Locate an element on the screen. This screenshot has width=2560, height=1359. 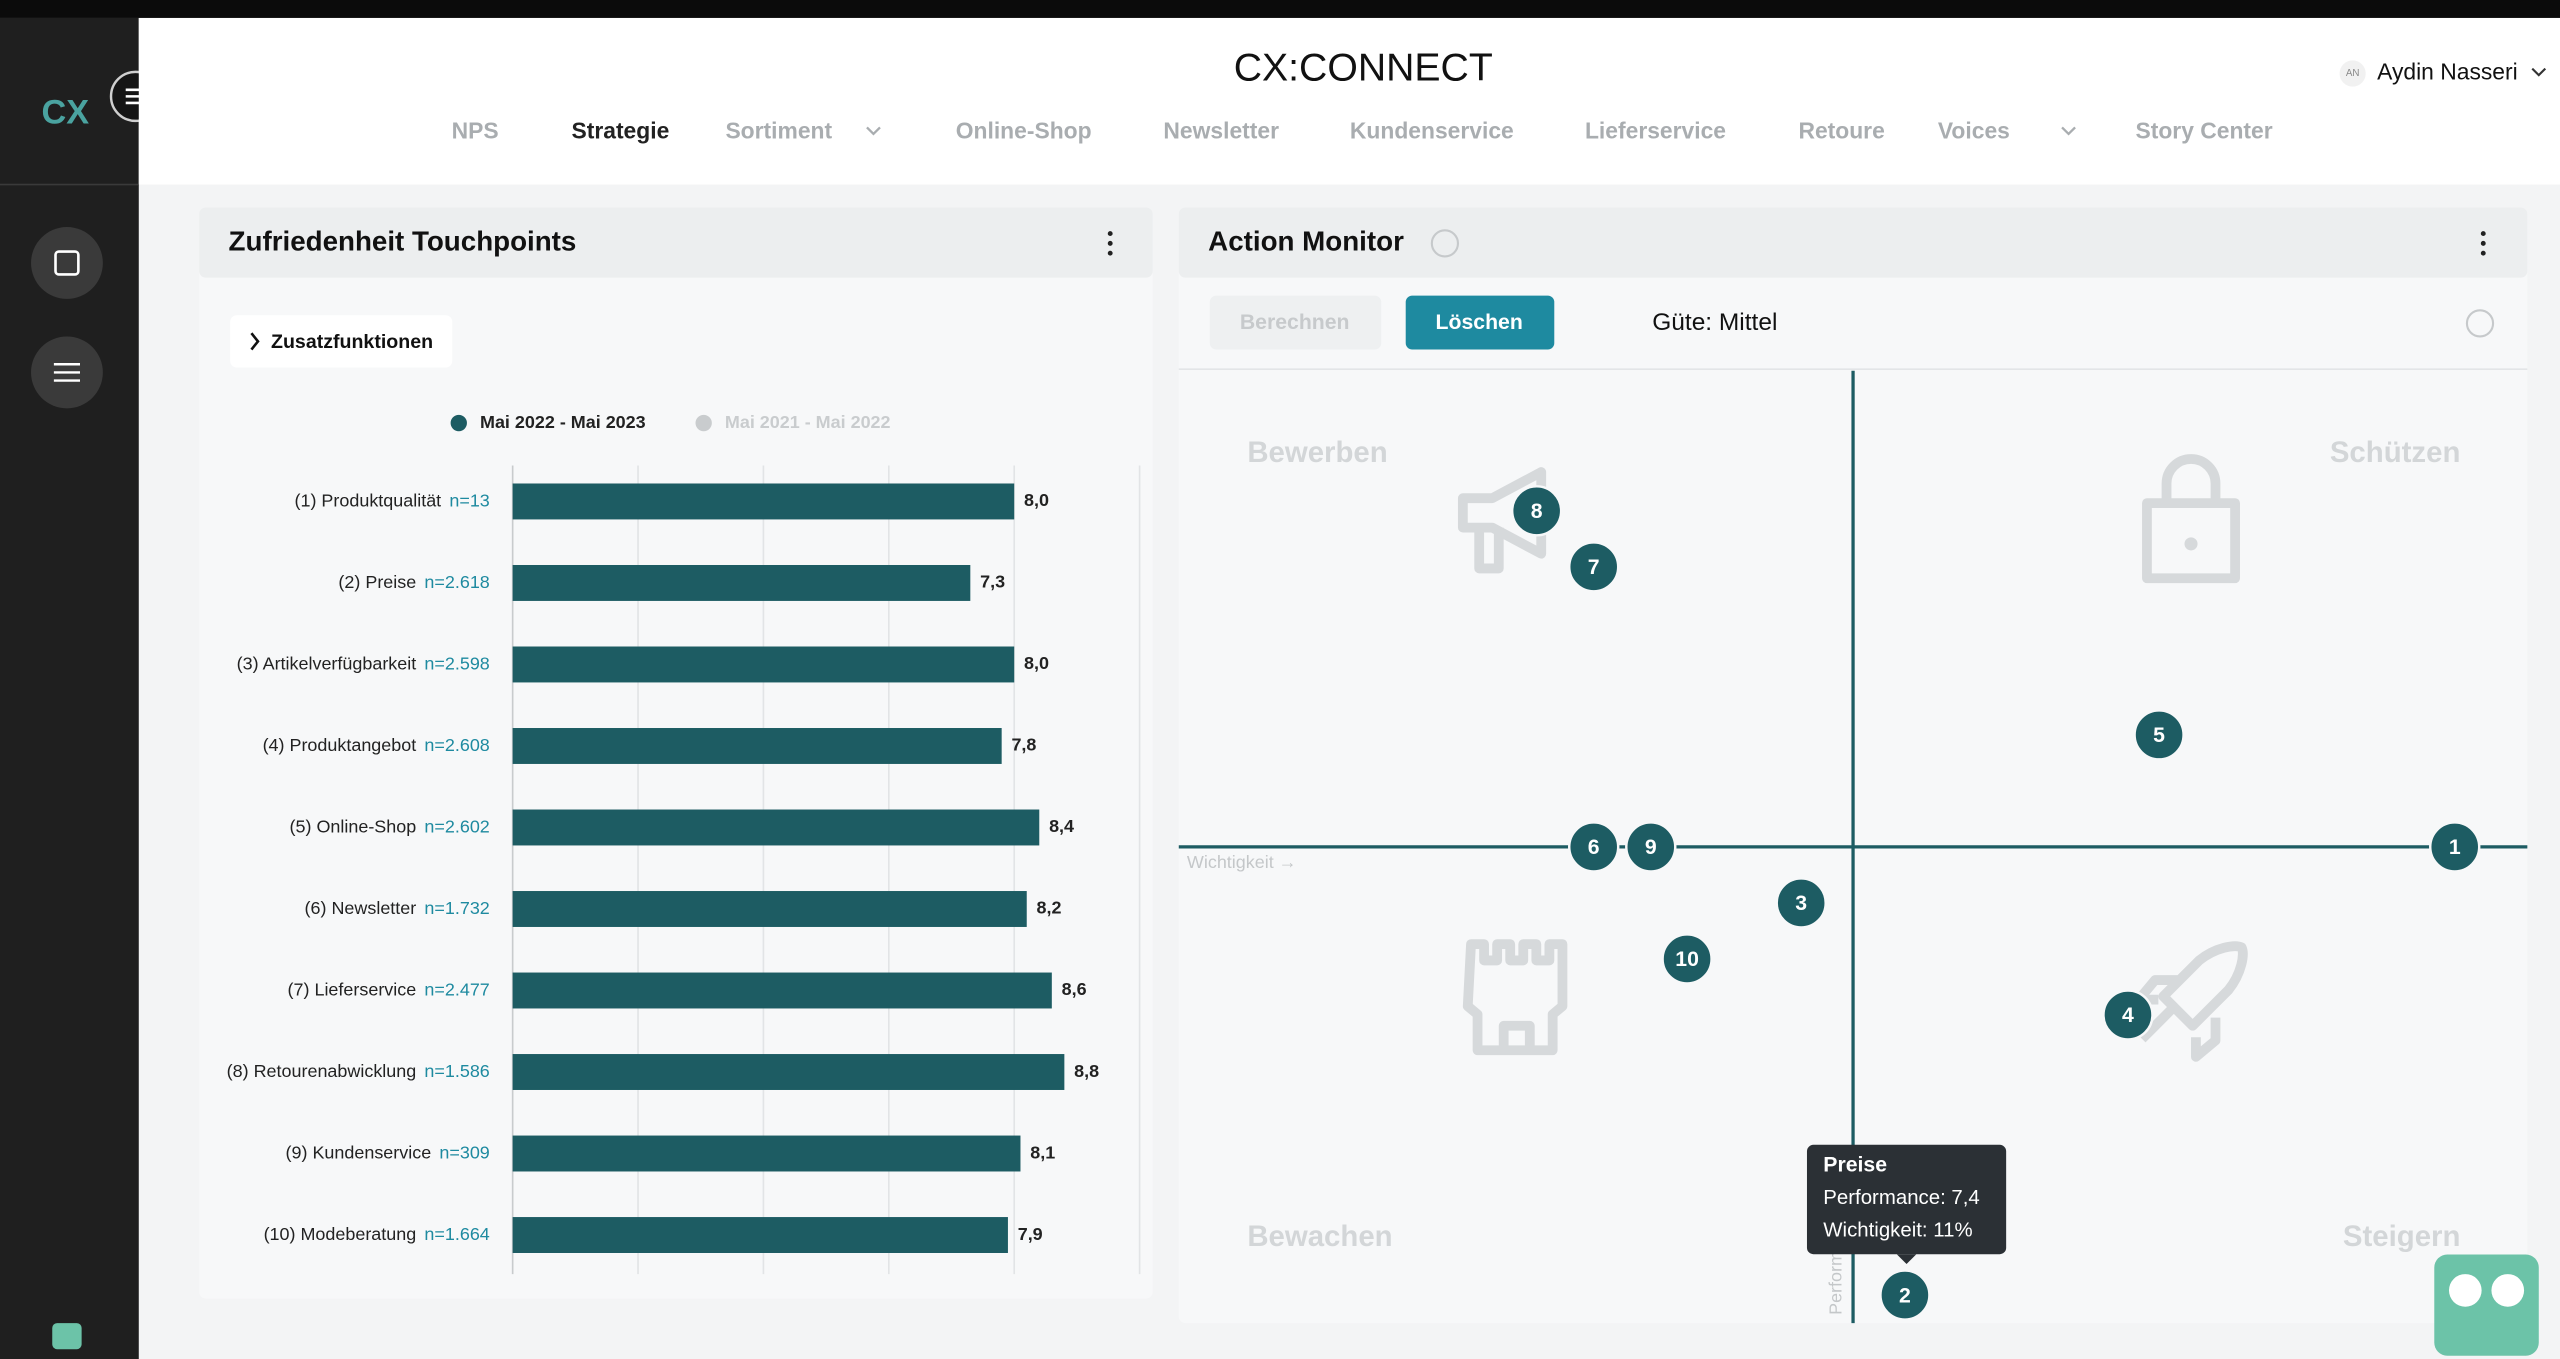
point-label: 5 is located at coordinates (2159, 735).